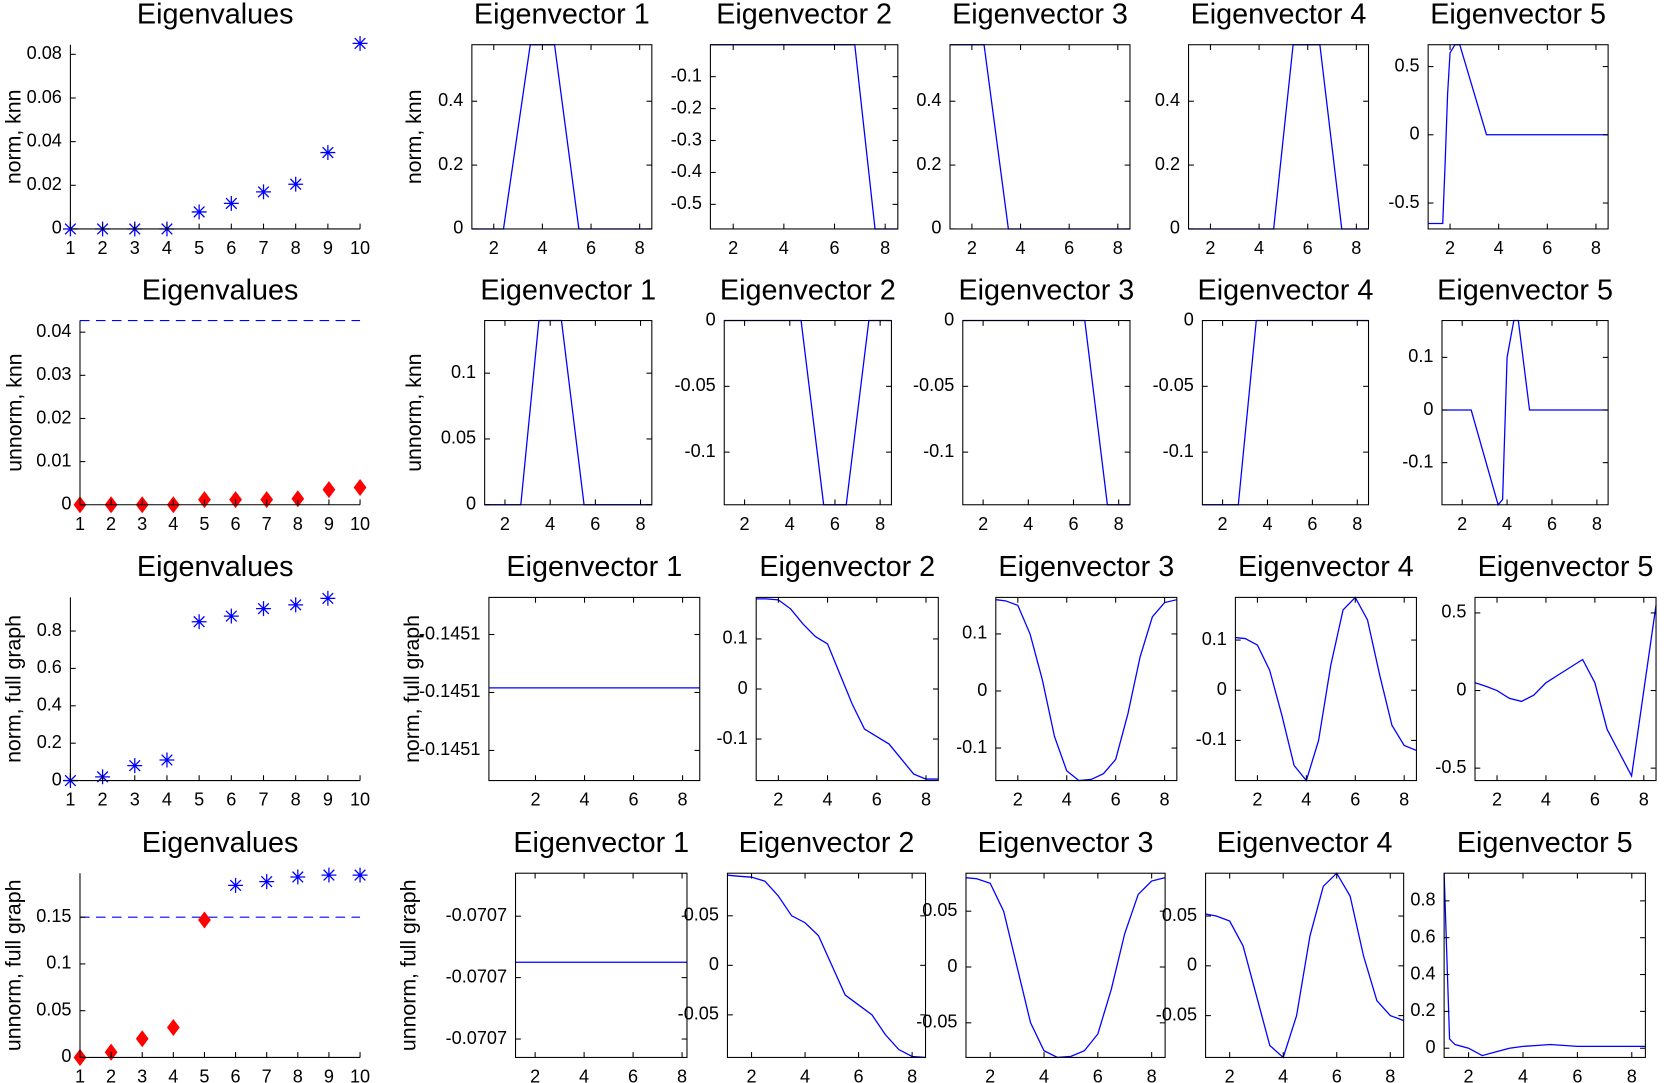 This screenshot has height=1083, width=1670. Describe the element at coordinates (1086, 567) in the screenshot. I see `chart-title: Eigenvector 3` at that location.